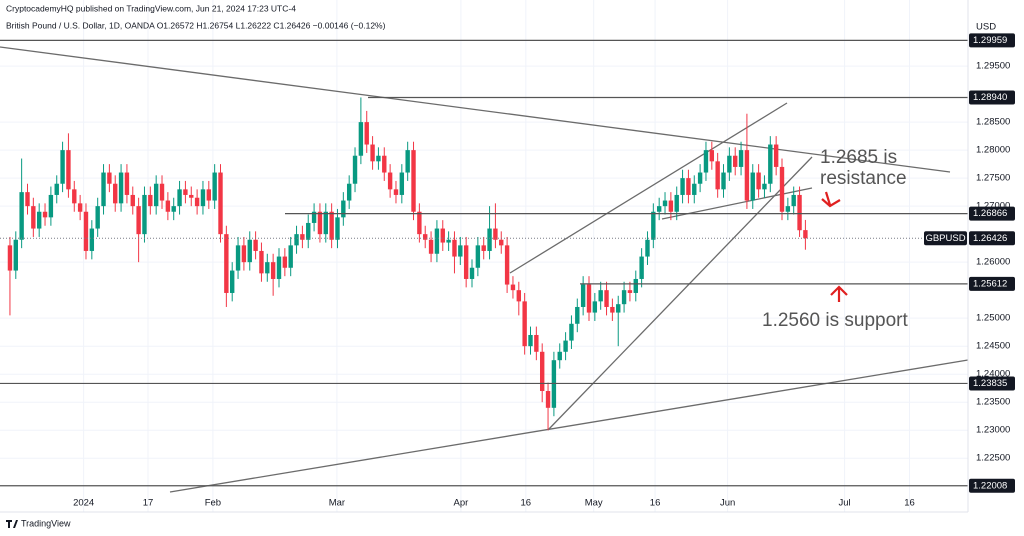 The width and height of the screenshot is (1024, 536). I want to click on y-tick-label: 1.27500, so click(993, 178).